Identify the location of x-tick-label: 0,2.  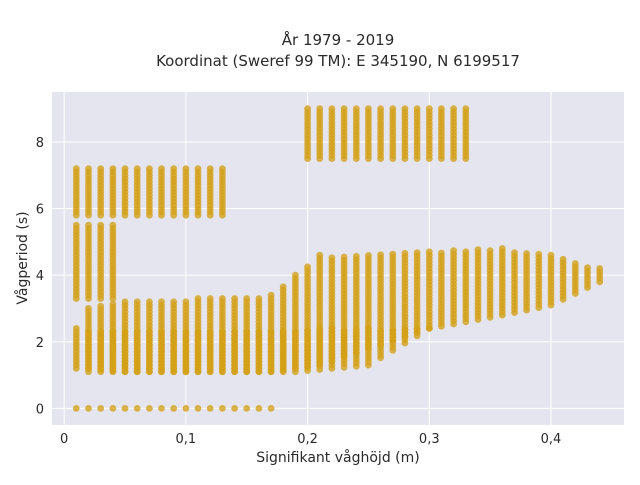
(307, 439).